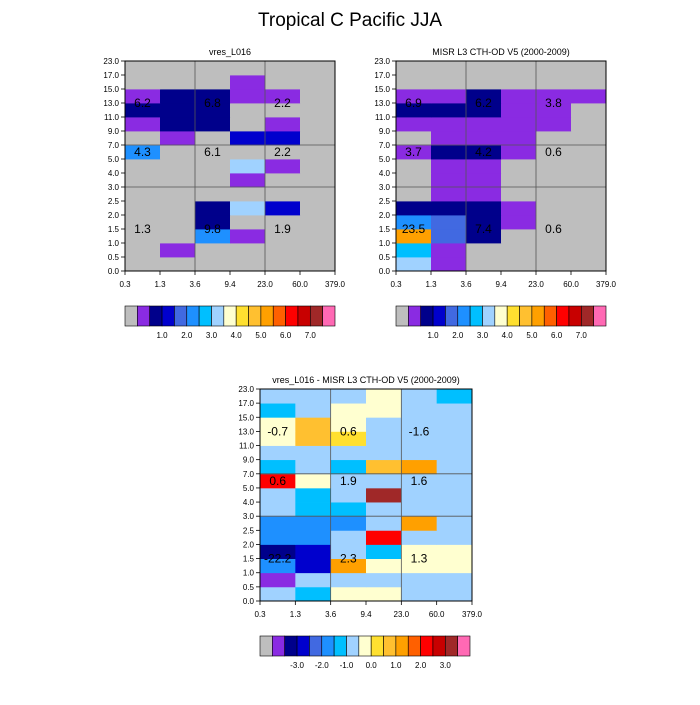 This screenshot has width=700, height=705. What do you see at coordinates (483, 229) in the screenshot?
I see `cell-value-label: 7.4` at bounding box center [483, 229].